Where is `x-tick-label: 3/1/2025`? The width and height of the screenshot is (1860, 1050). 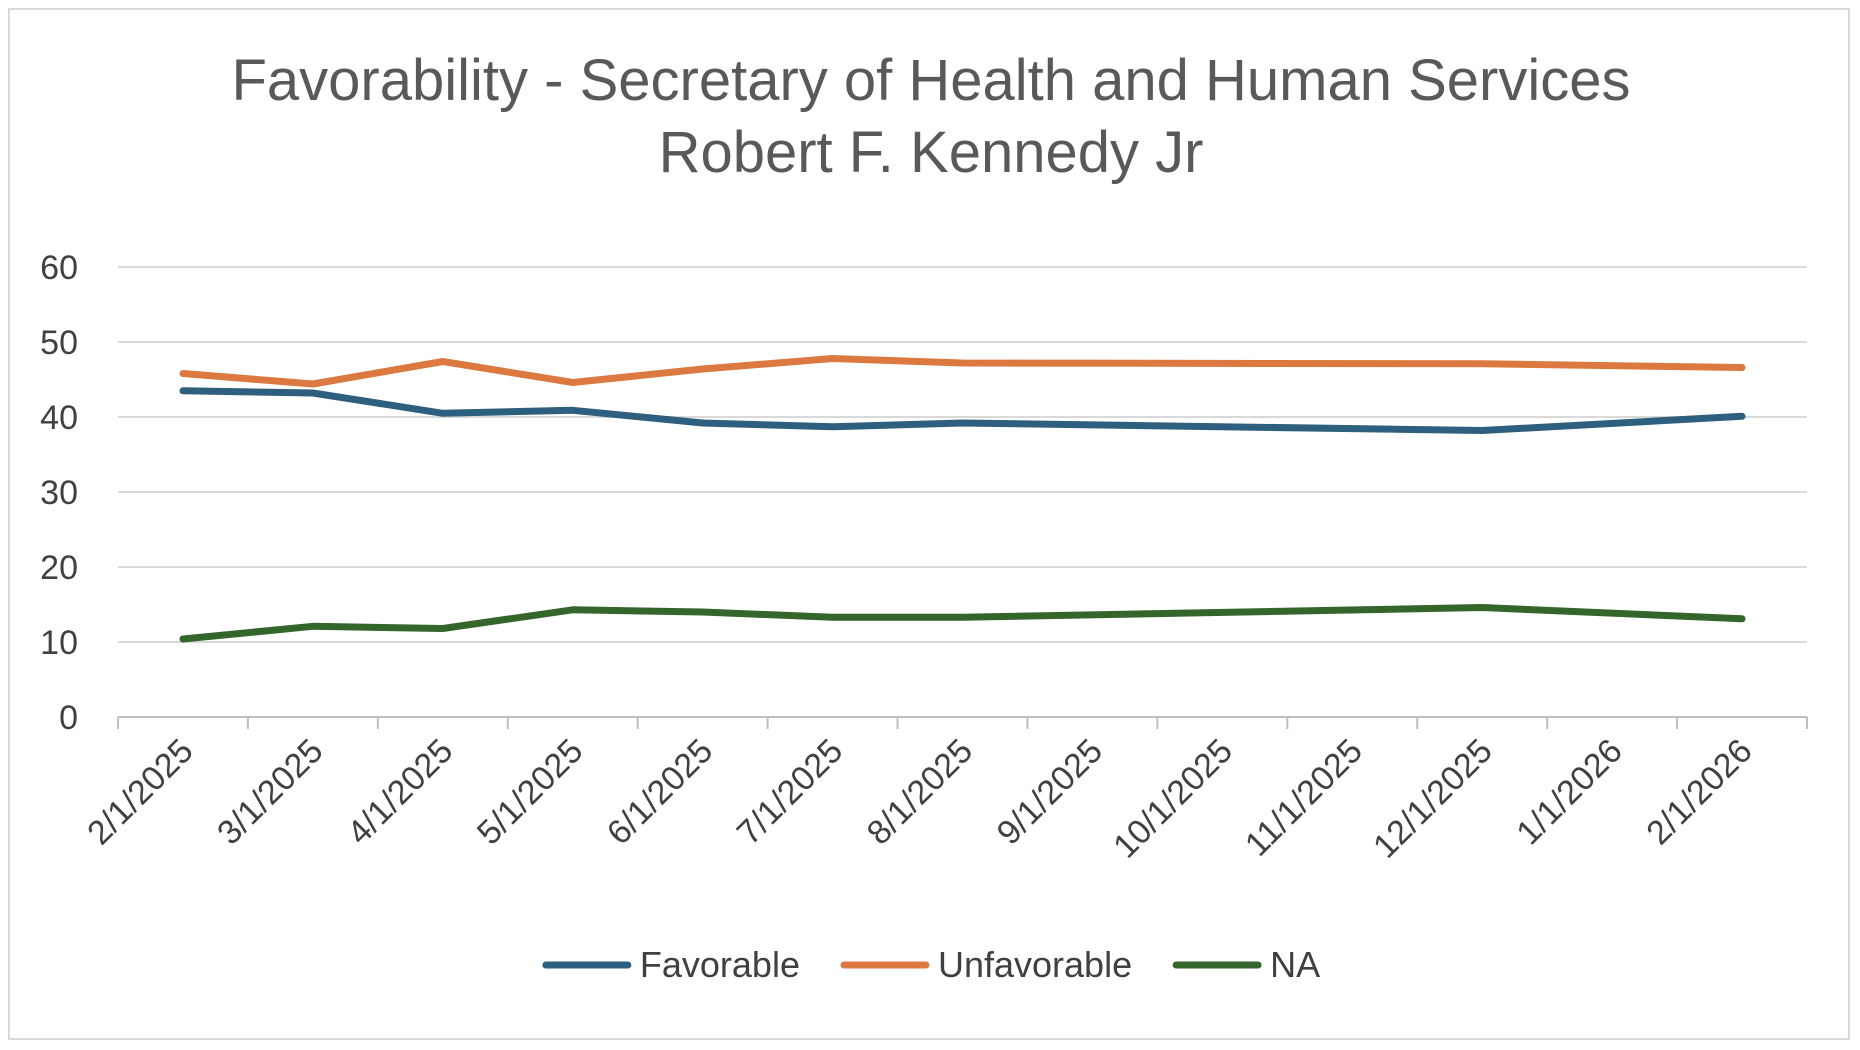
x-tick-label: 3/1/2025 is located at coordinates (270, 792).